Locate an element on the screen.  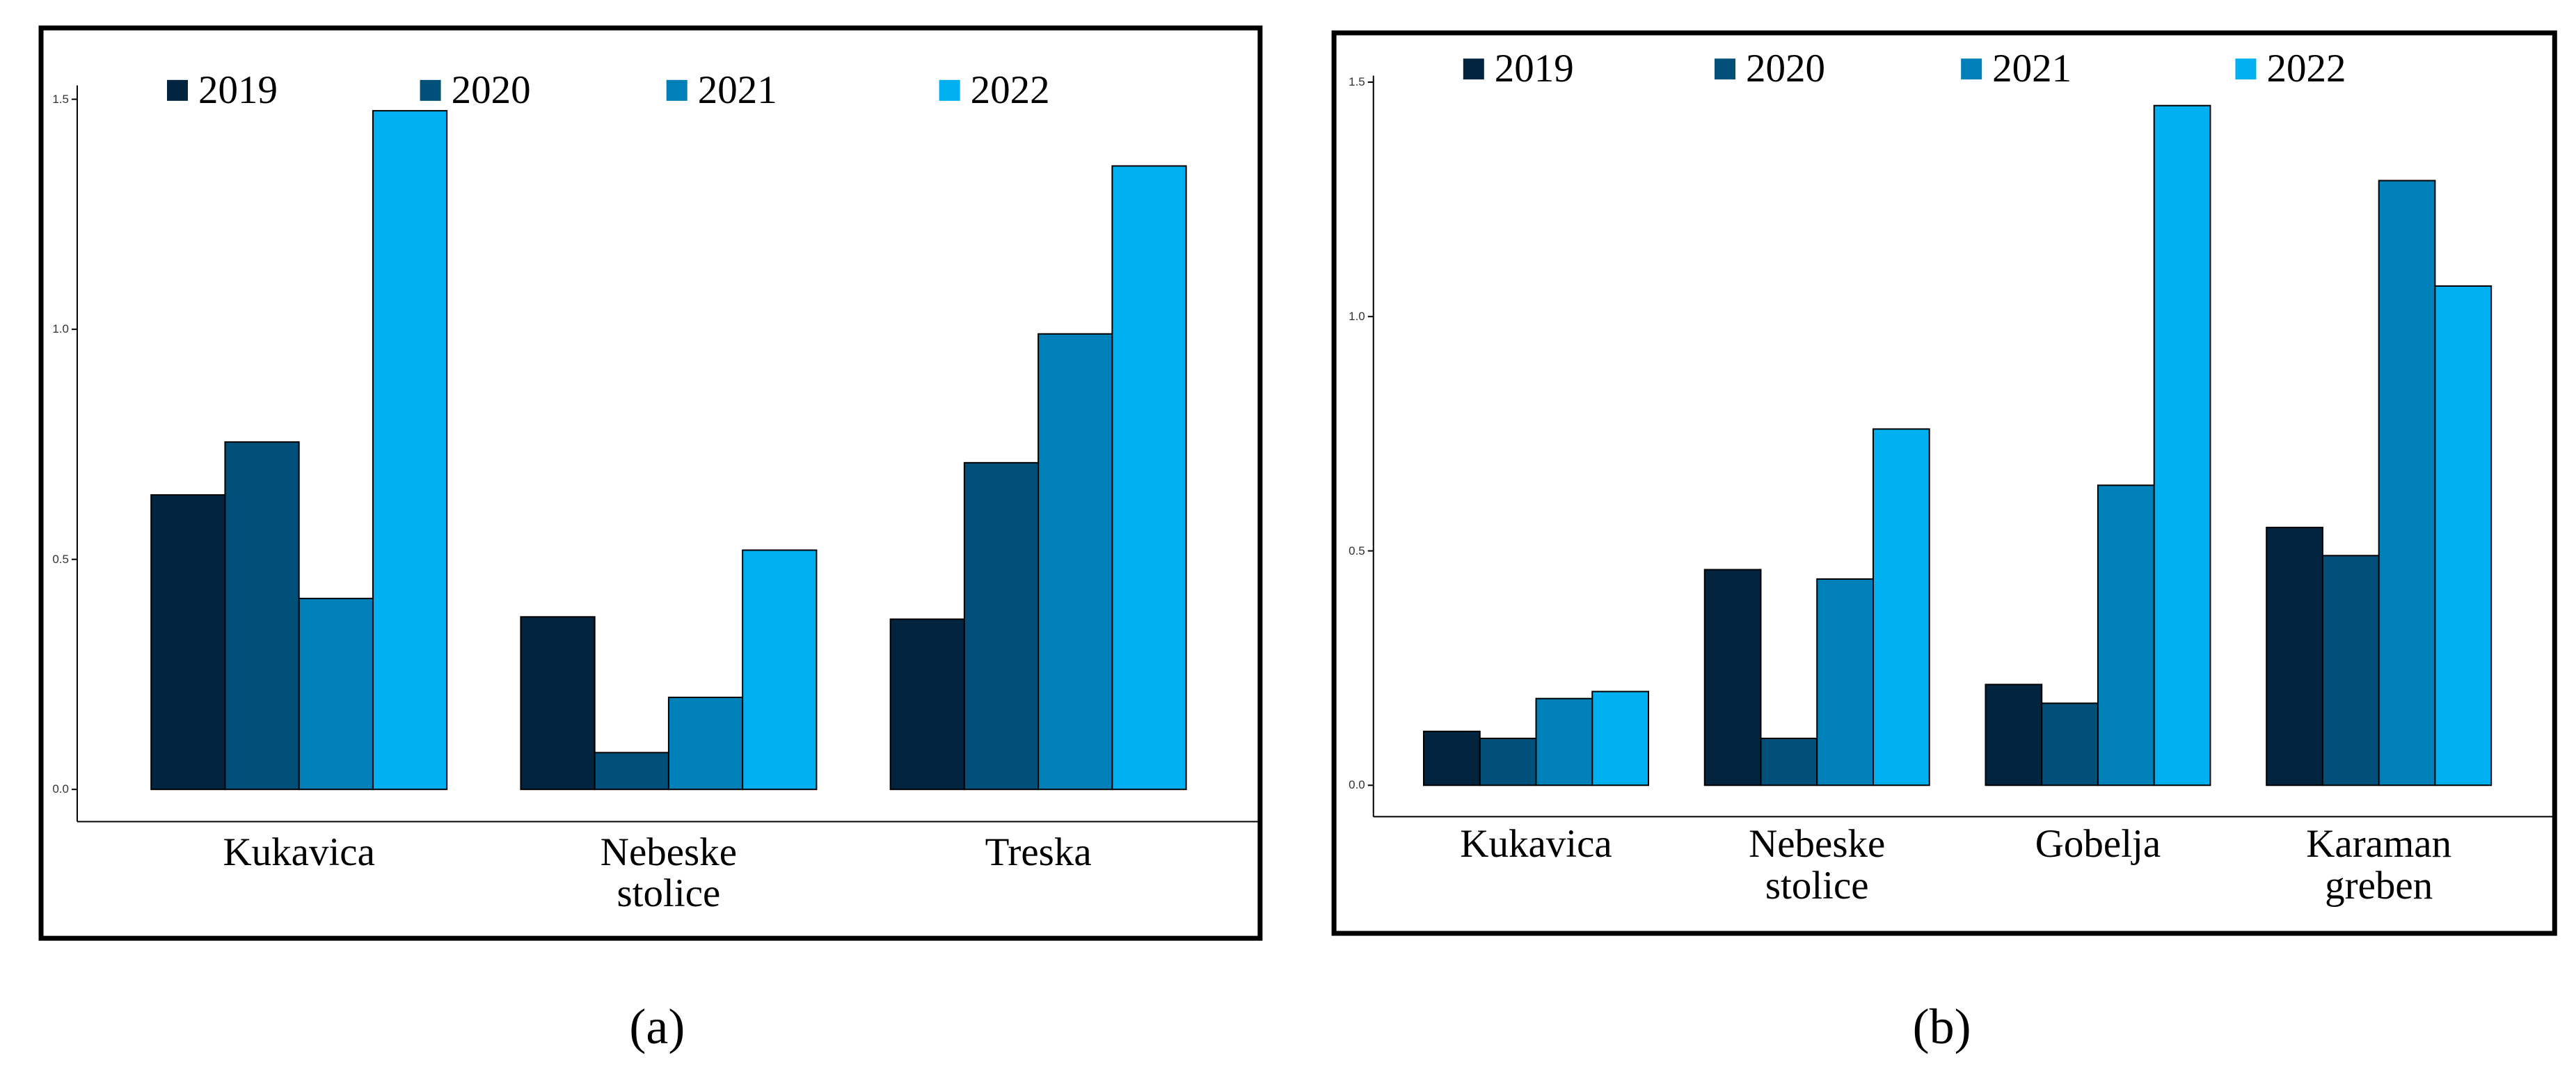
caption: (a) is located at coordinates (657, 1026).